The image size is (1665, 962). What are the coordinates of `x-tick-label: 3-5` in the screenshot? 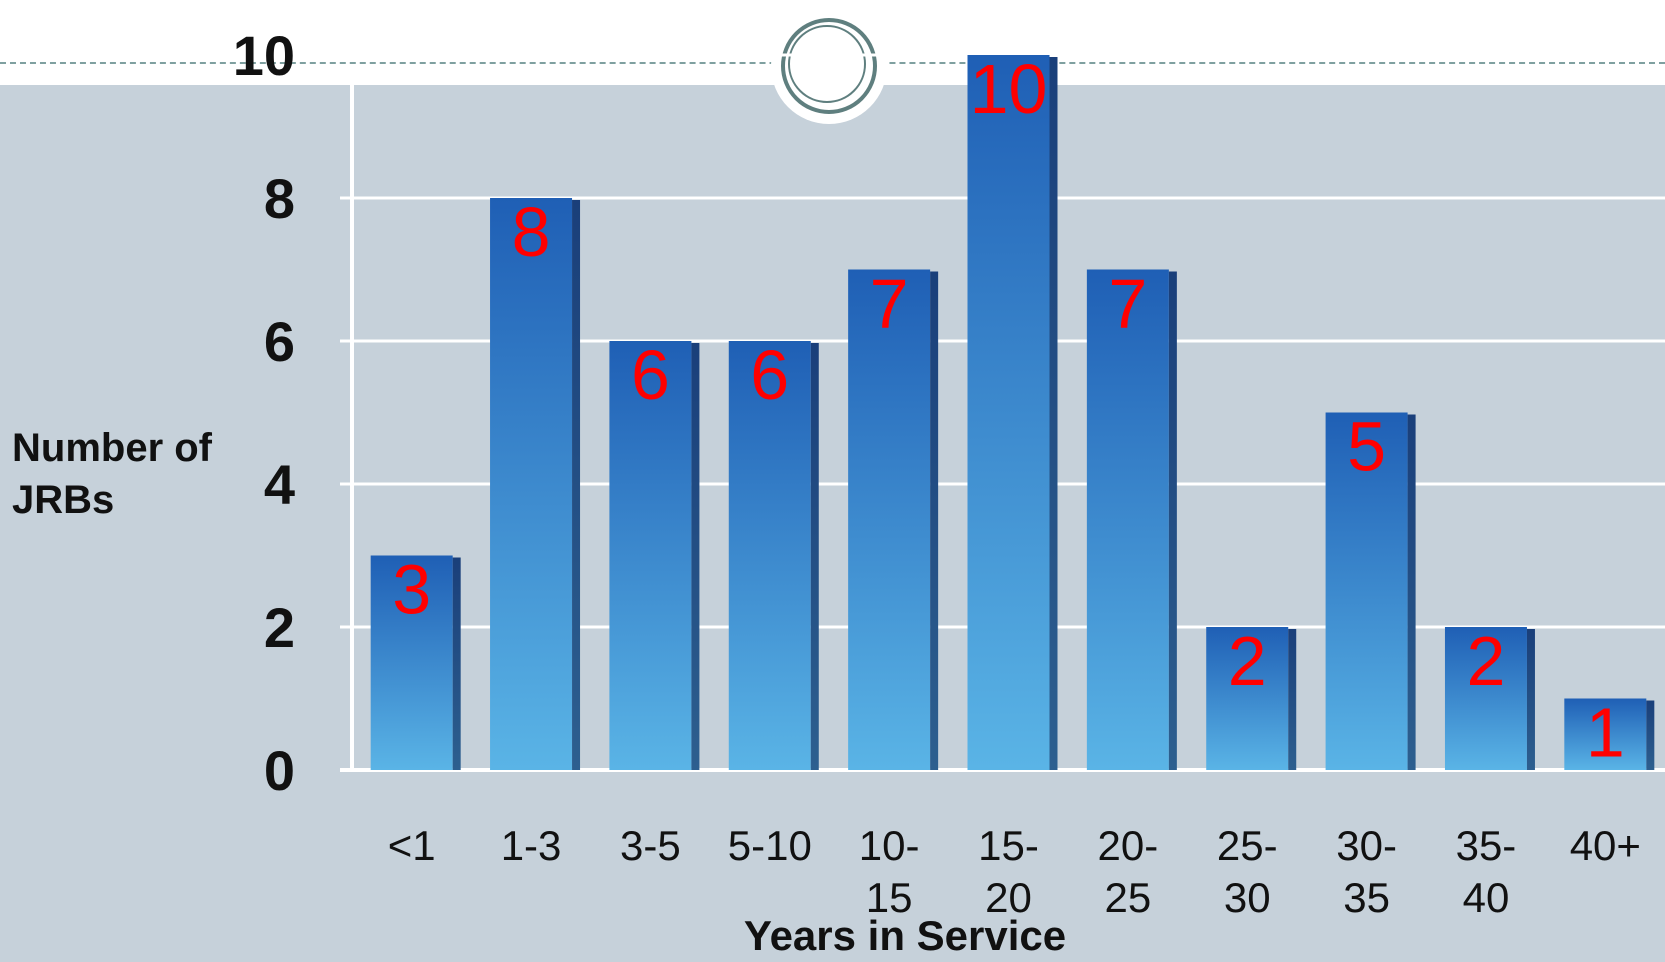 It's located at (650, 845).